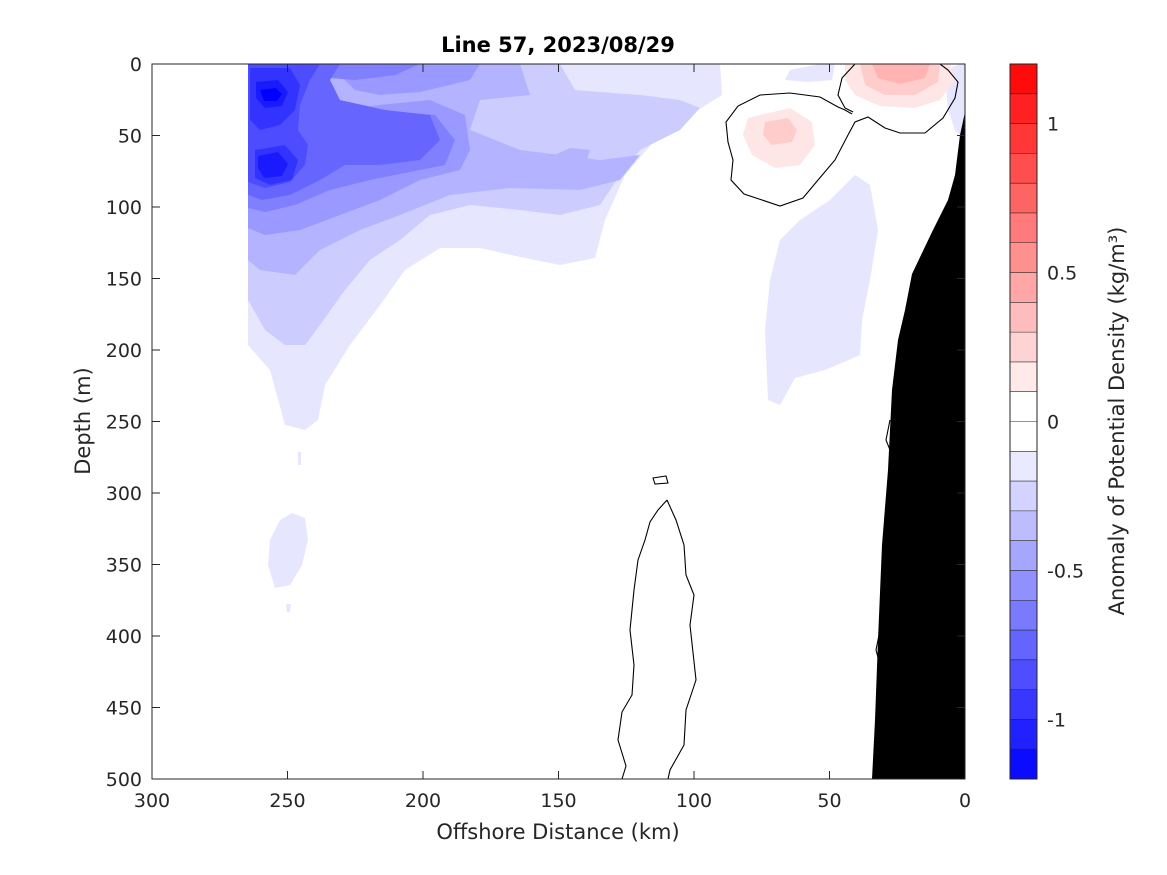 The height and width of the screenshot is (875, 1167). Describe the element at coordinates (842, 135) in the screenshot. I see `zero-contour-subsurface` at that location.